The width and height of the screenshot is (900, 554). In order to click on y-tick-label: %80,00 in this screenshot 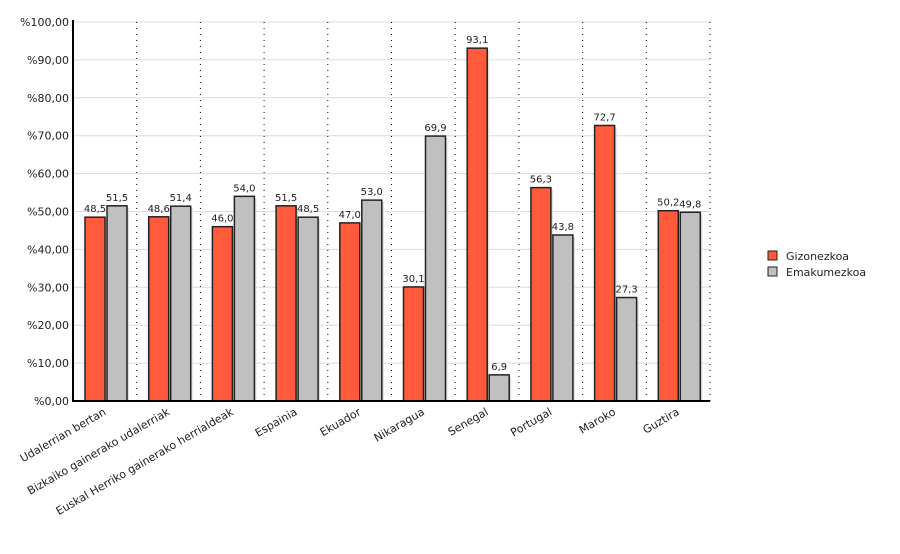, I will do `click(48, 98)`.